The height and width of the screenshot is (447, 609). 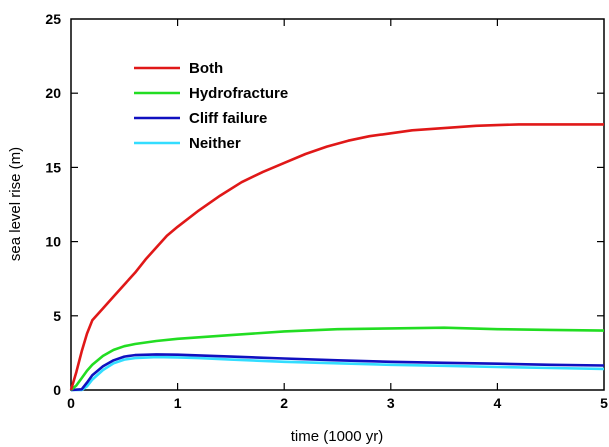 What do you see at coordinates (57, 390) in the screenshot?
I see `y-tick-label: 0` at bounding box center [57, 390].